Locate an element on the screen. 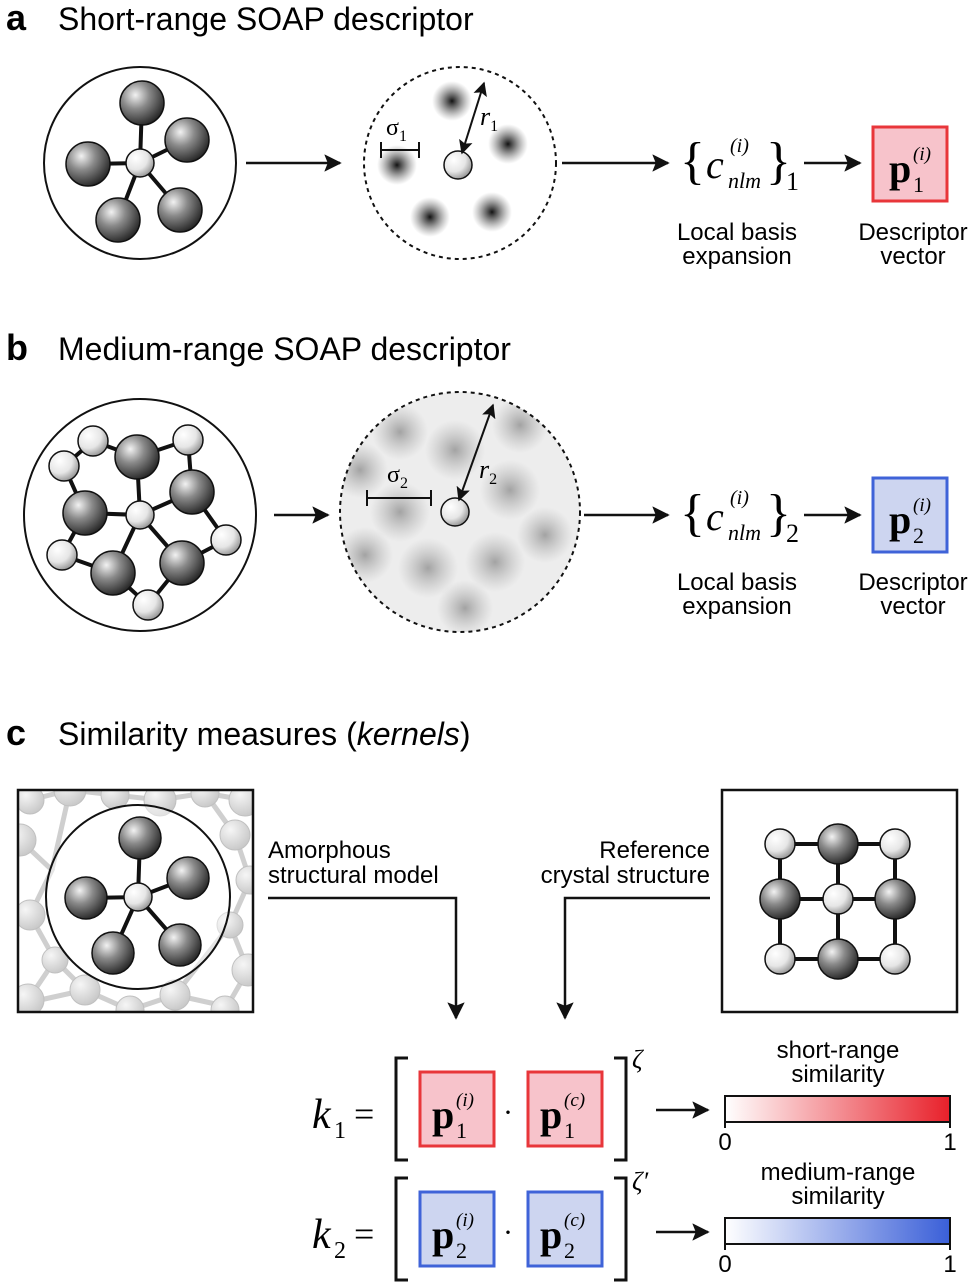 This screenshot has width=980, height=1285. coef-a-brace-sub: 1 is located at coordinates (792, 181).